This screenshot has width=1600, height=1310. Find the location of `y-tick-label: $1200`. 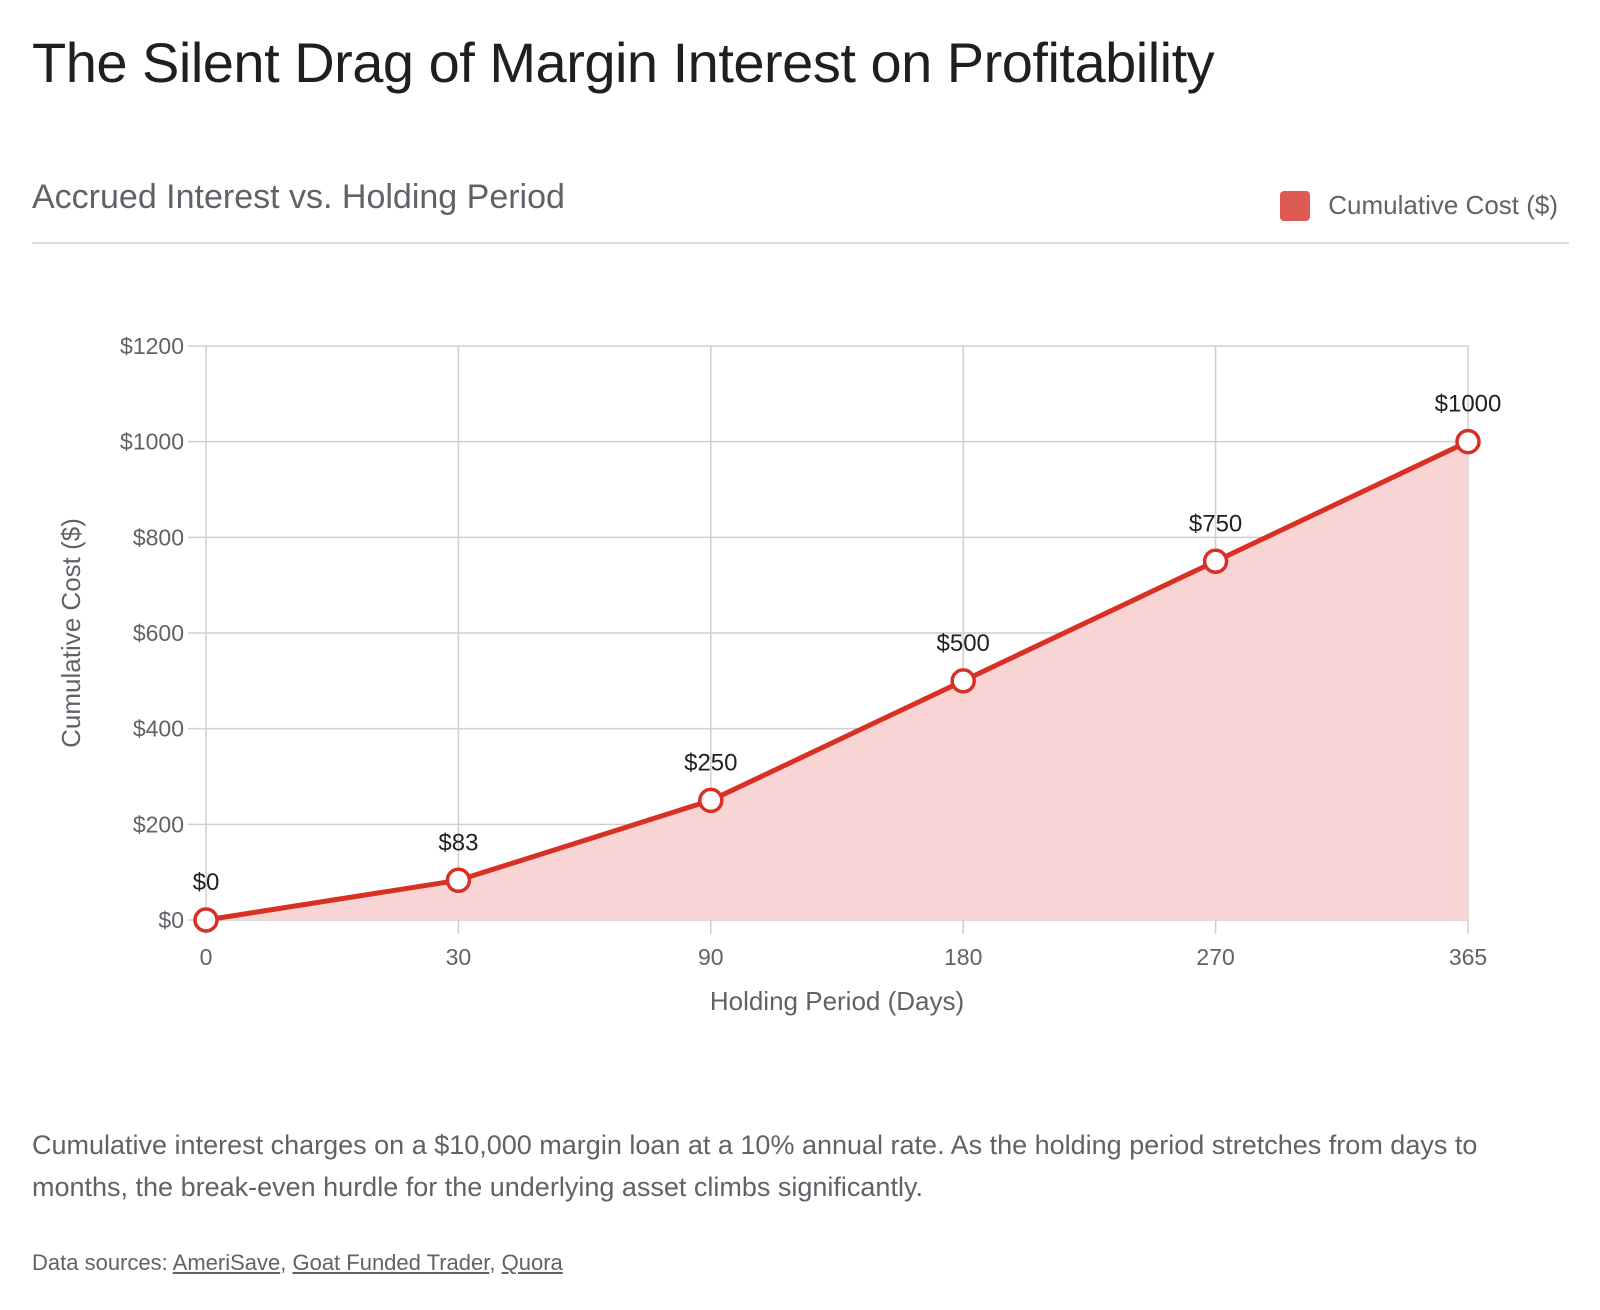

y-tick-label: $1200 is located at coordinates (152, 346).